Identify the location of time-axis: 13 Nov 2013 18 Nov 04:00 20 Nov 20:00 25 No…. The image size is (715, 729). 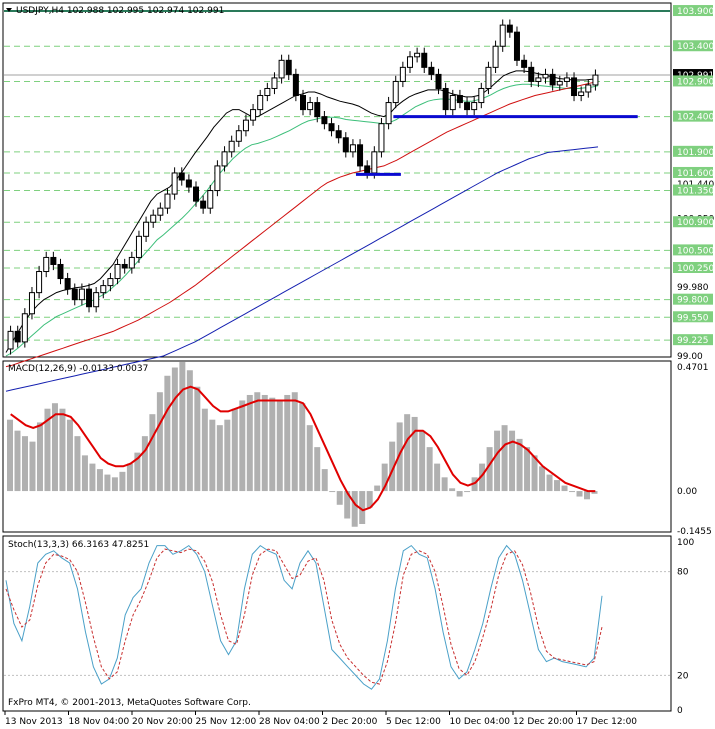
(321, 719).